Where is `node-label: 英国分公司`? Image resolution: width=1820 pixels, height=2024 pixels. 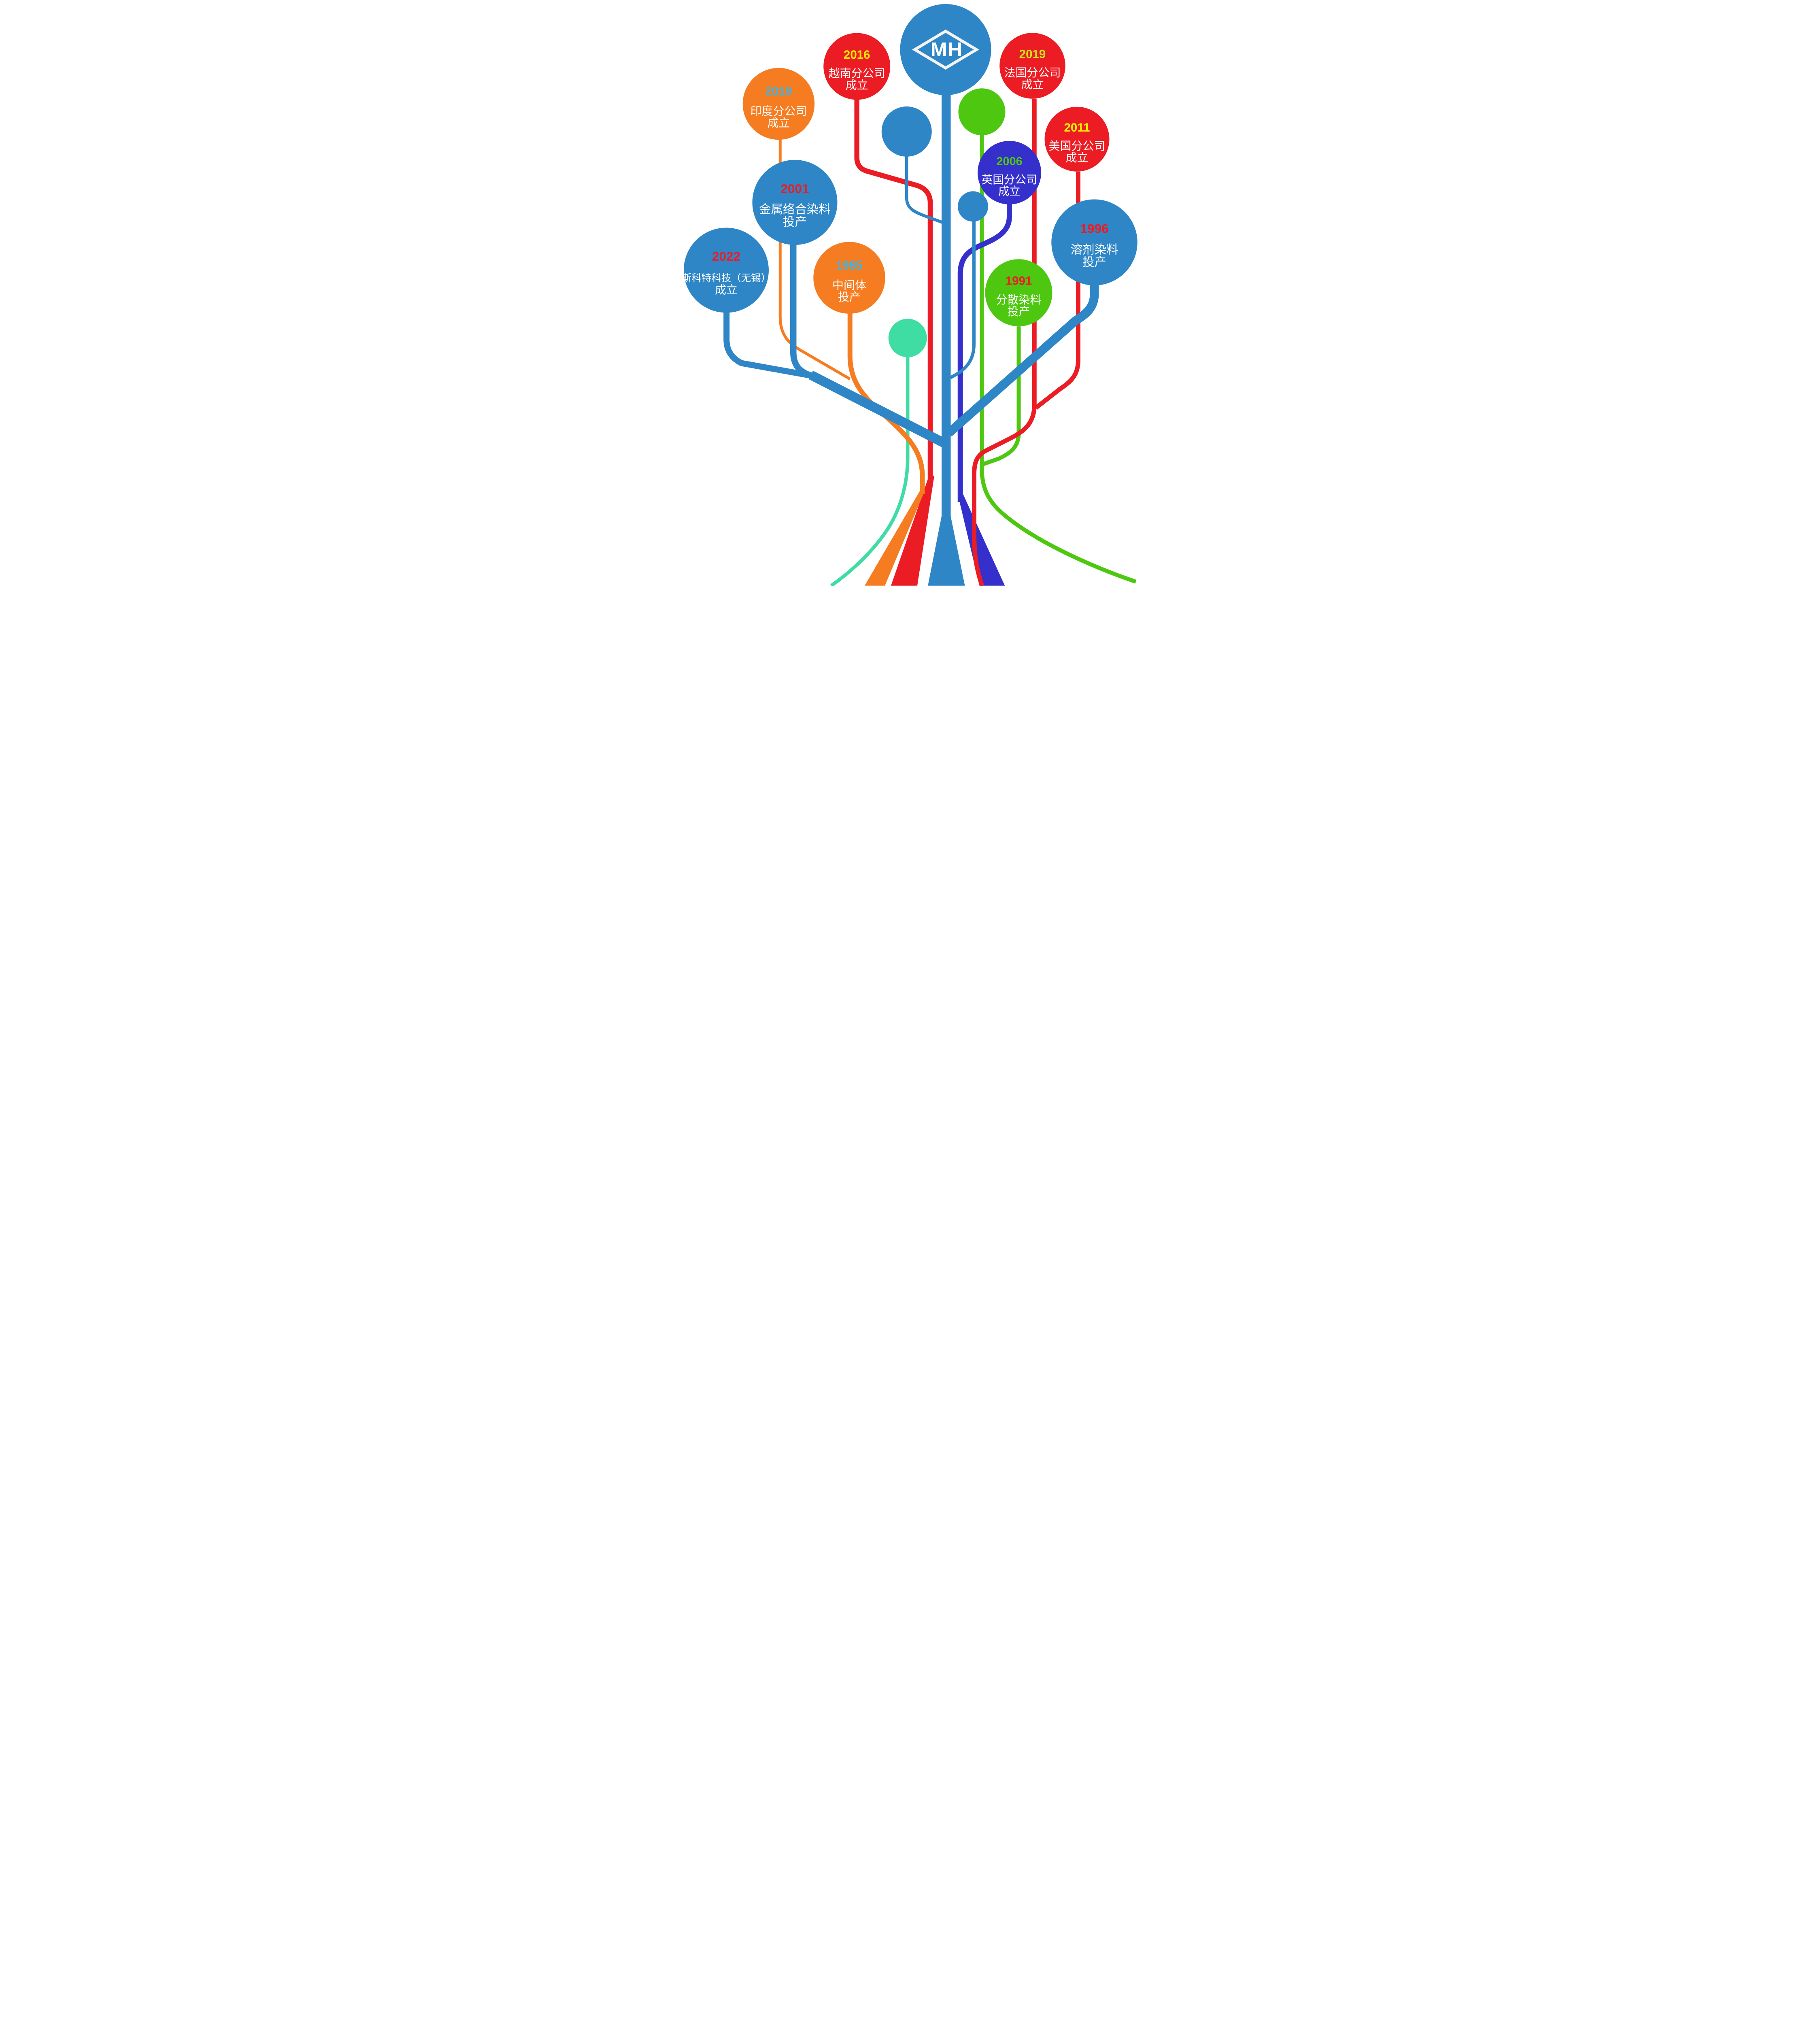 node-label: 英国分公司 is located at coordinates (1010, 179).